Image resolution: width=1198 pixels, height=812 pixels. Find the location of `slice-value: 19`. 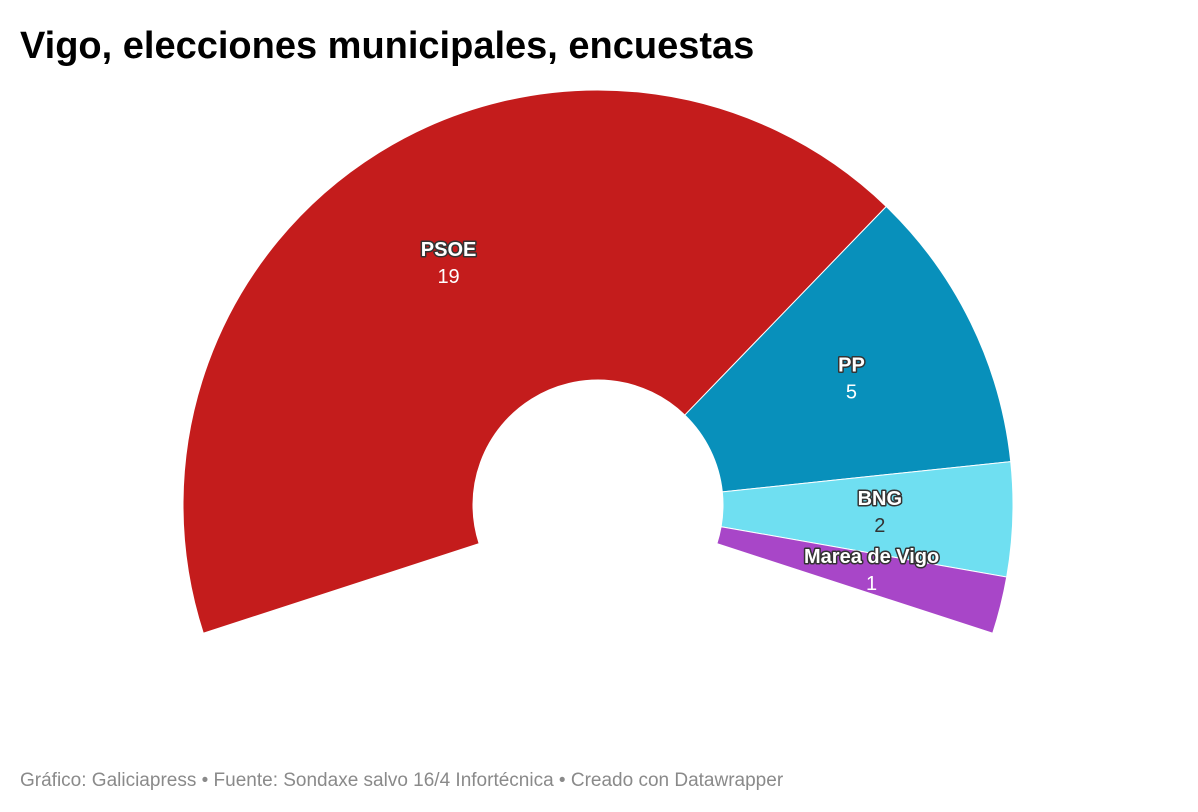

slice-value: 19 is located at coordinates (448, 277).